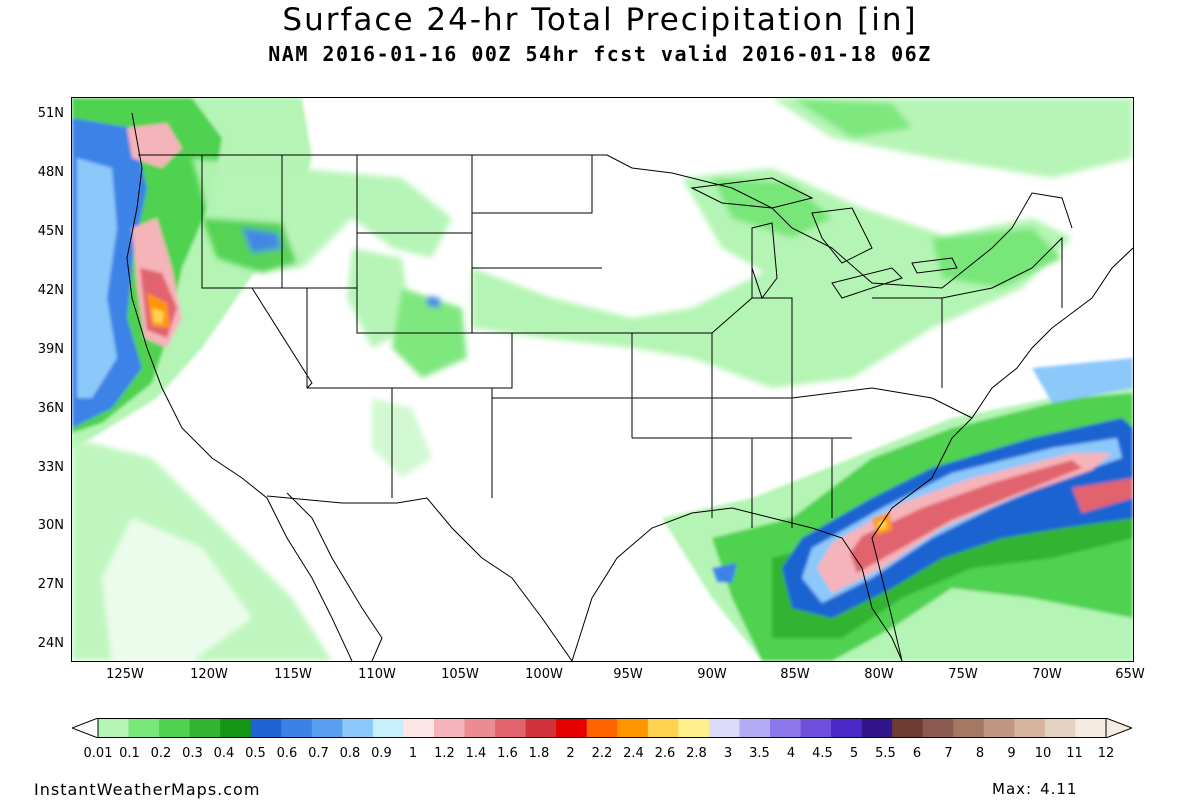 The height and width of the screenshot is (807, 1200). I want to click on lat-label-45n: 45N, so click(50, 231).